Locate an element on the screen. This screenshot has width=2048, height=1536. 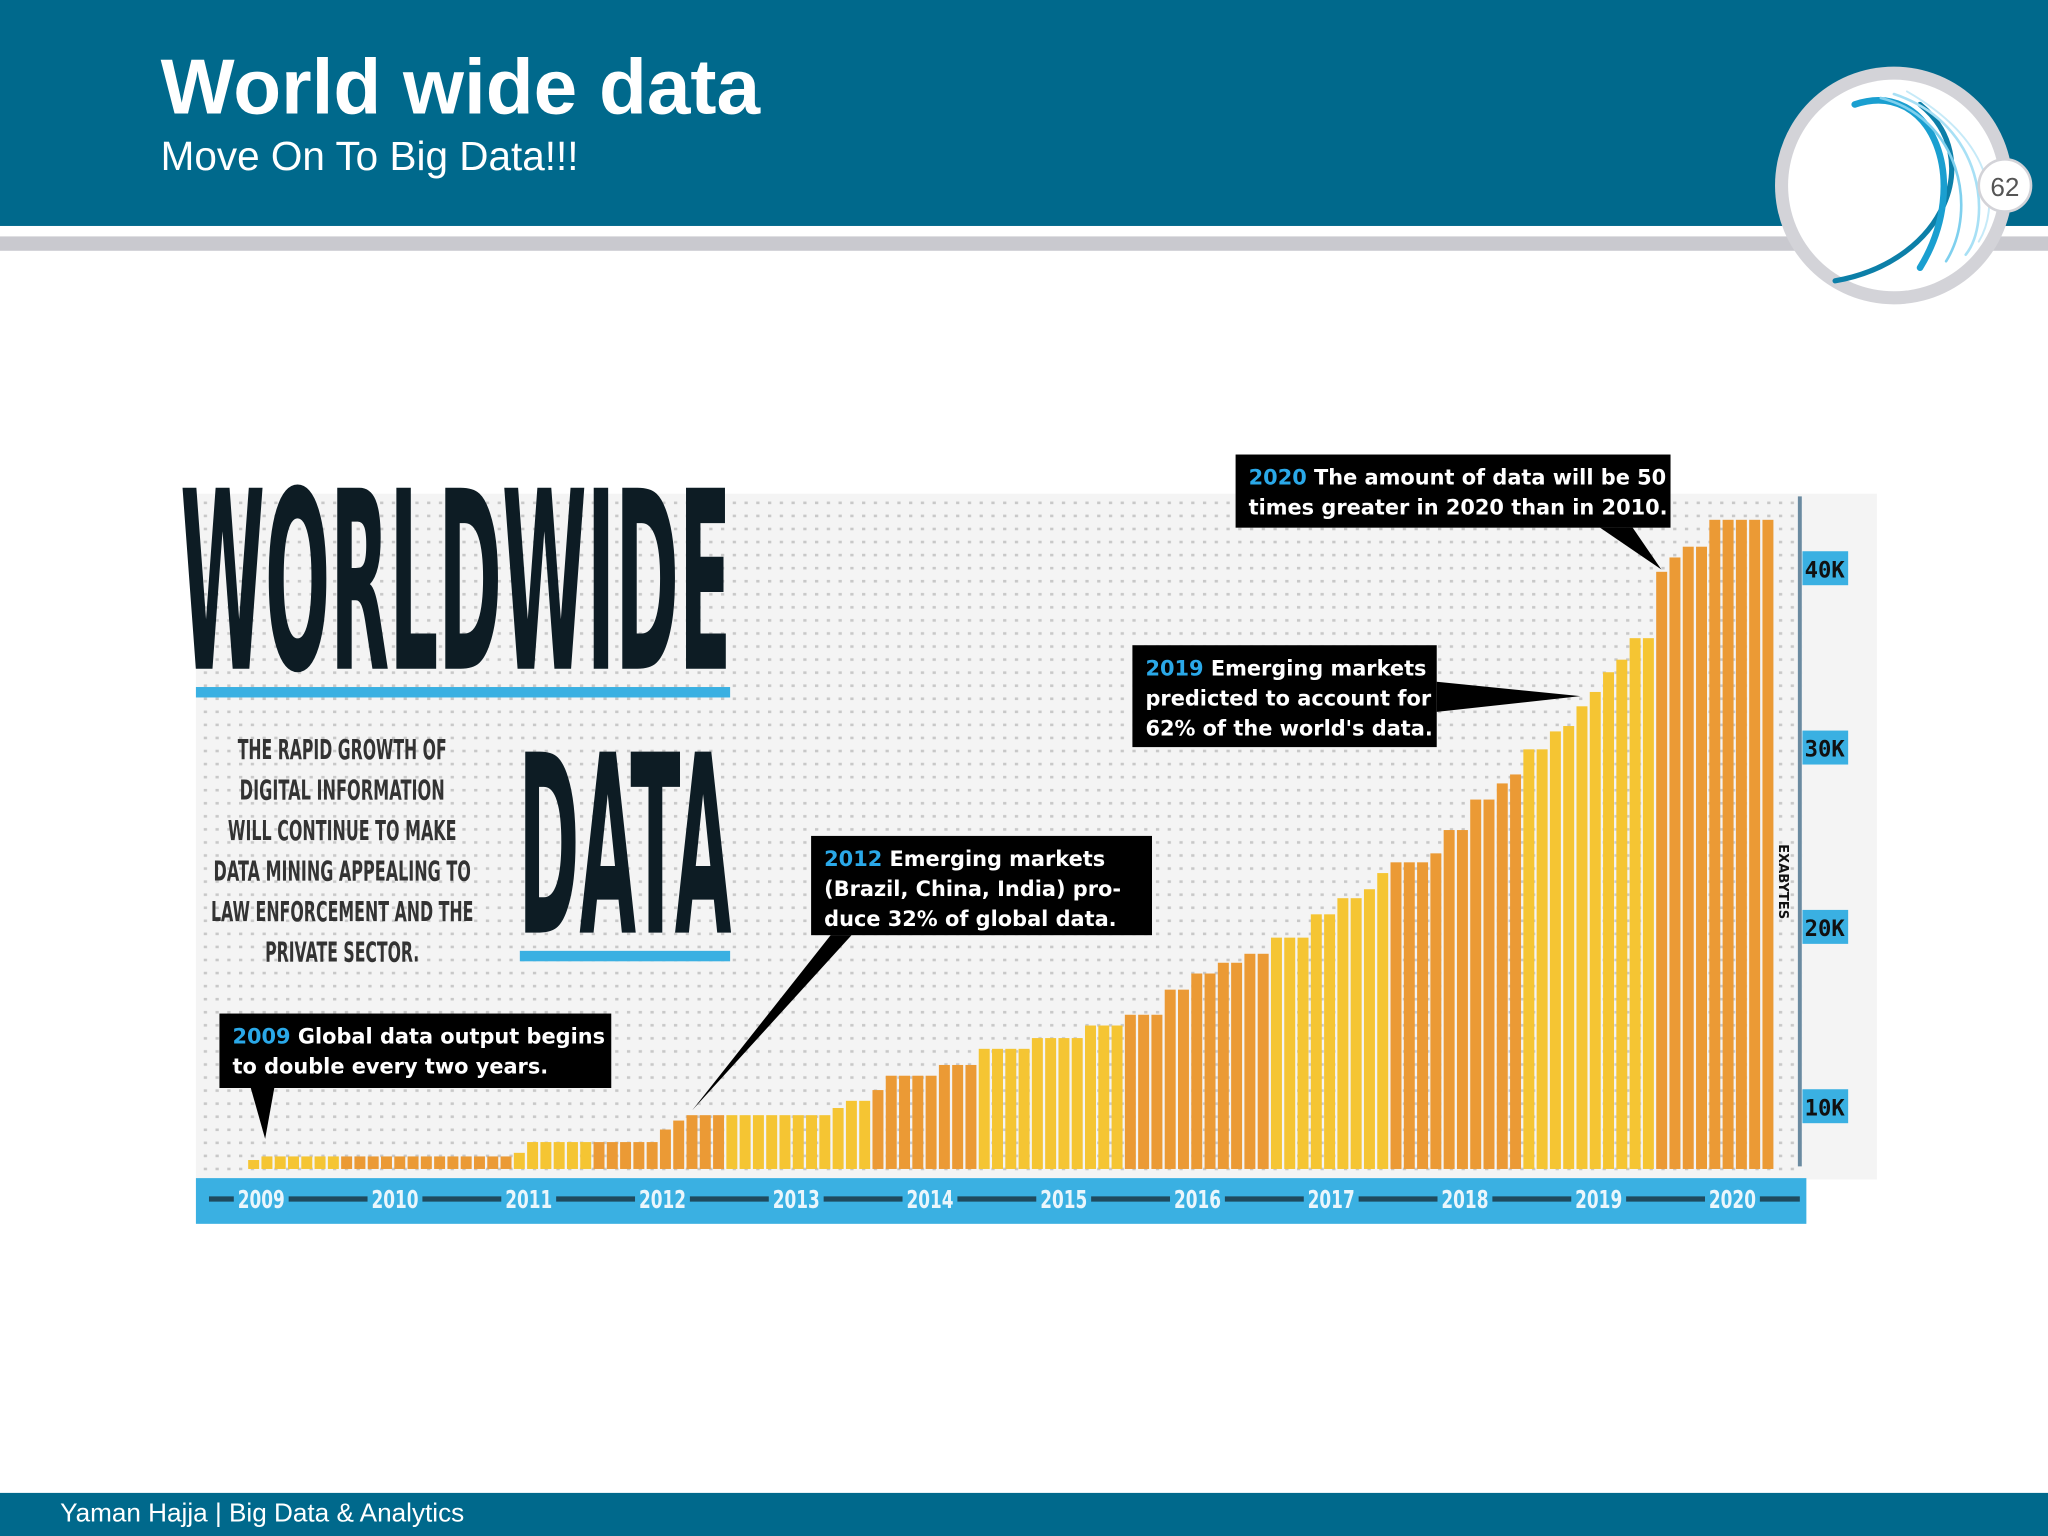
callout-line: to double every two years. is located at coordinates (390, 1067).